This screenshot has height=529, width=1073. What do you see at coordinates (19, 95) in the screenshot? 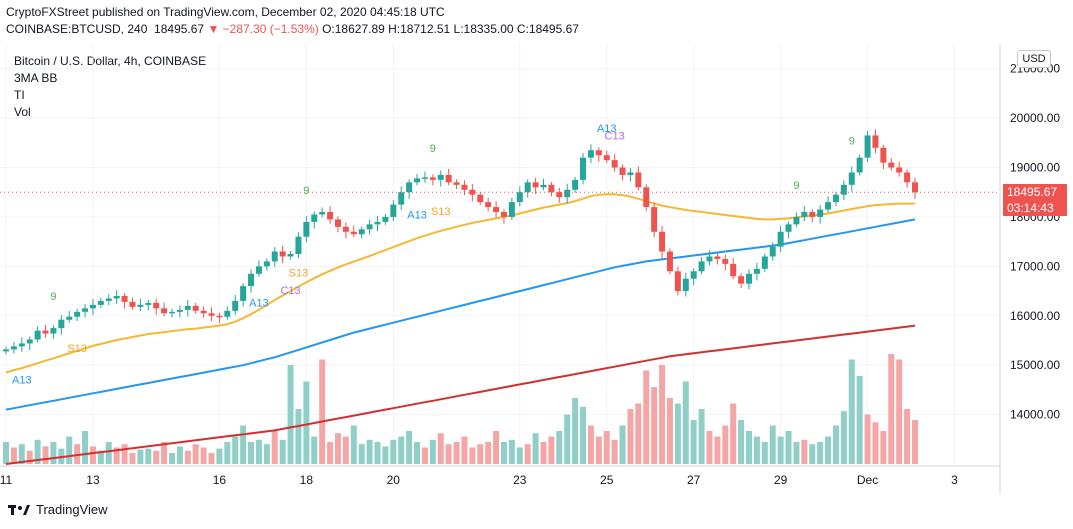
I see `indicator-ti: TI` at bounding box center [19, 95].